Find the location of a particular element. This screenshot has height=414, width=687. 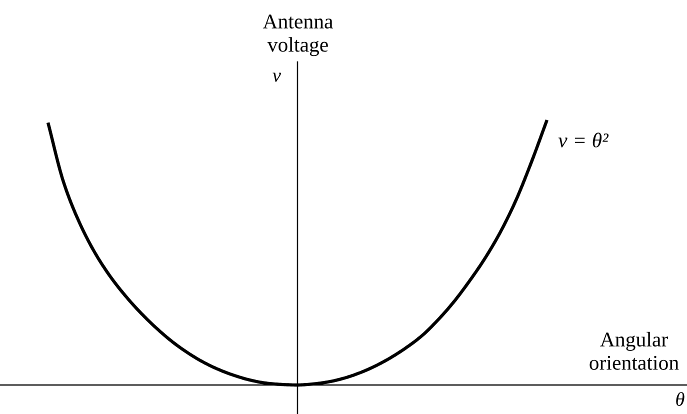

y-axis-title: Antenna voltage is located at coordinates (297, 35).